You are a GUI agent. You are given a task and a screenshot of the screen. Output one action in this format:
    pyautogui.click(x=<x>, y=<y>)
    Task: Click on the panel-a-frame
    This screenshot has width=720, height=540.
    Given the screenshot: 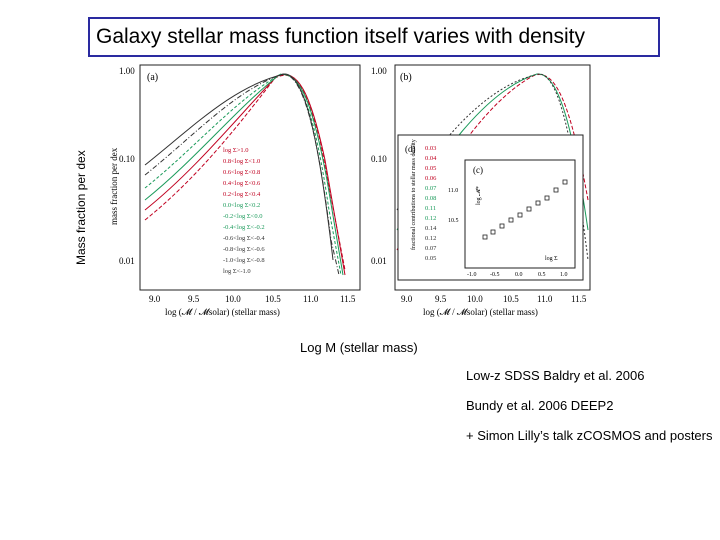 What is the action you would take?
    pyautogui.click(x=250, y=177)
    